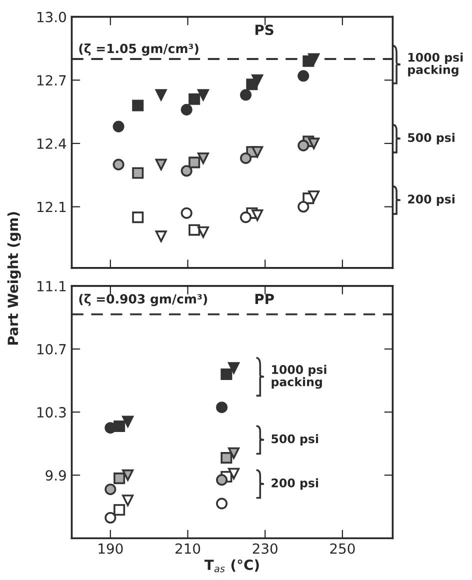  I want to click on x-tick-label: 210, so click(188, 548).